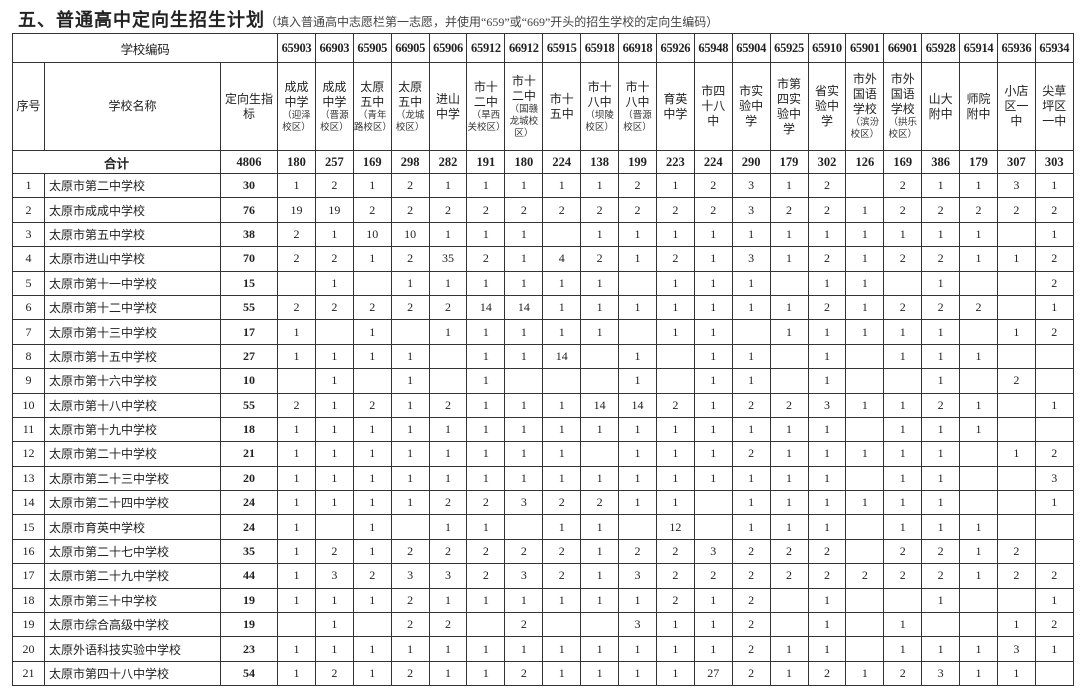 The width and height of the screenshot is (1080, 699). Describe the element at coordinates (28, 429) in the screenshot. I see `row-no: 11` at that location.